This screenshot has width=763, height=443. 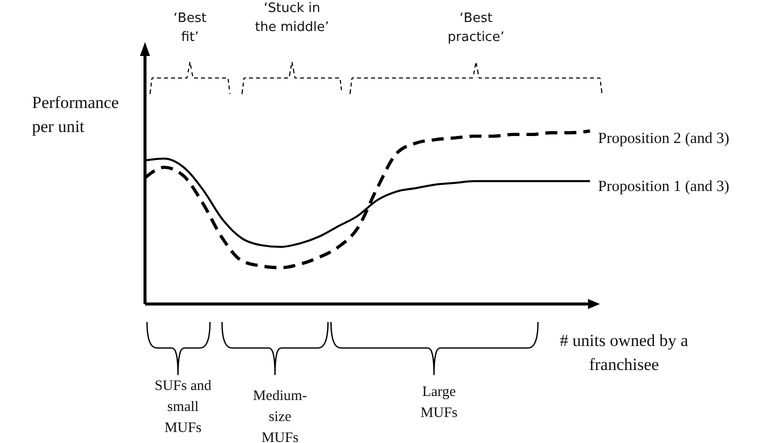 What do you see at coordinates (664, 187) in the screenshot?
I see `series-label: Proposition 1 (and 3)` at bounding box center [664, 187].